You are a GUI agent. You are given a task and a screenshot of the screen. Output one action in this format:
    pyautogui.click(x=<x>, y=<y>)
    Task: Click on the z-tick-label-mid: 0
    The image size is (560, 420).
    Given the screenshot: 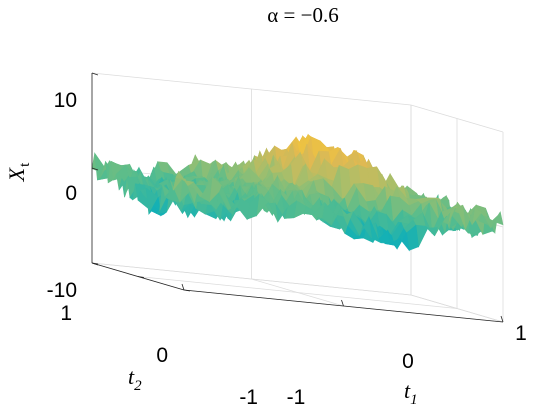 What is the action you would take?
    pyautogui.click(x=71, y=193)
    